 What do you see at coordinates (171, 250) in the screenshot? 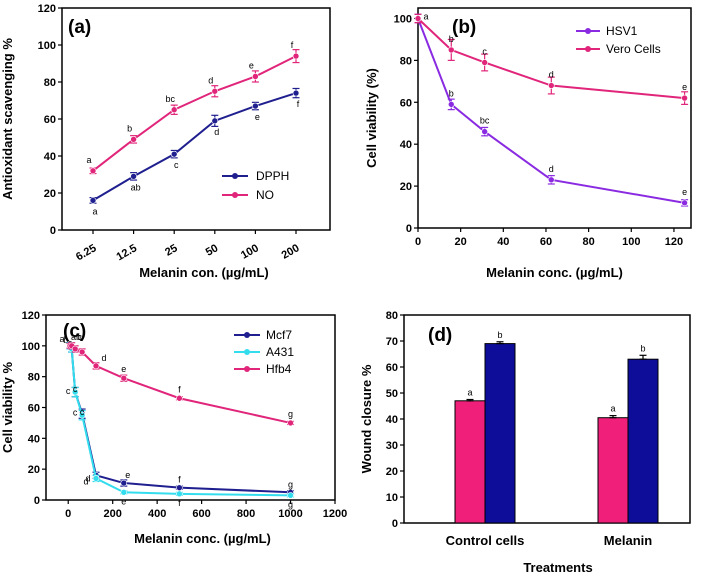
I see `a-xtick-label: 25` at bounding box center [171, 250].